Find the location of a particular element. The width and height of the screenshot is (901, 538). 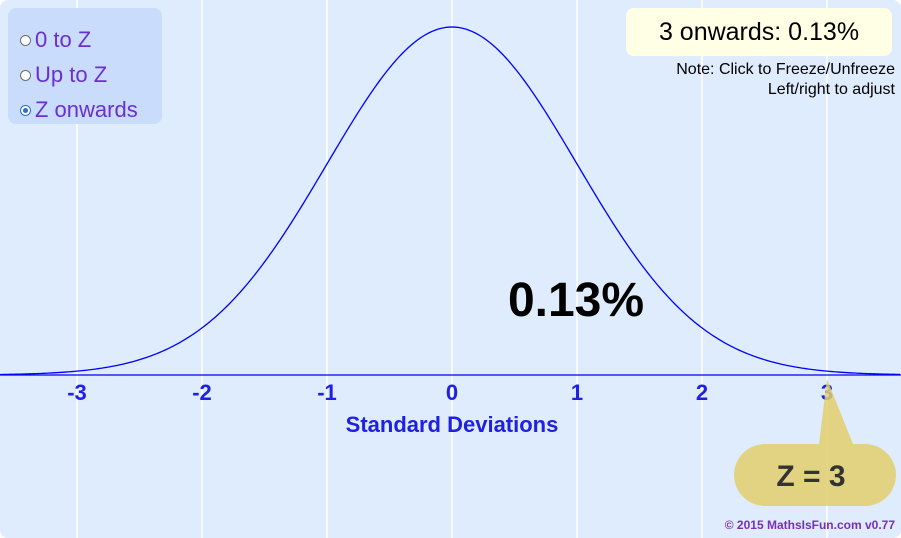

mode-option-up-to-z: Up to Z is located at coordinates (63, 75).